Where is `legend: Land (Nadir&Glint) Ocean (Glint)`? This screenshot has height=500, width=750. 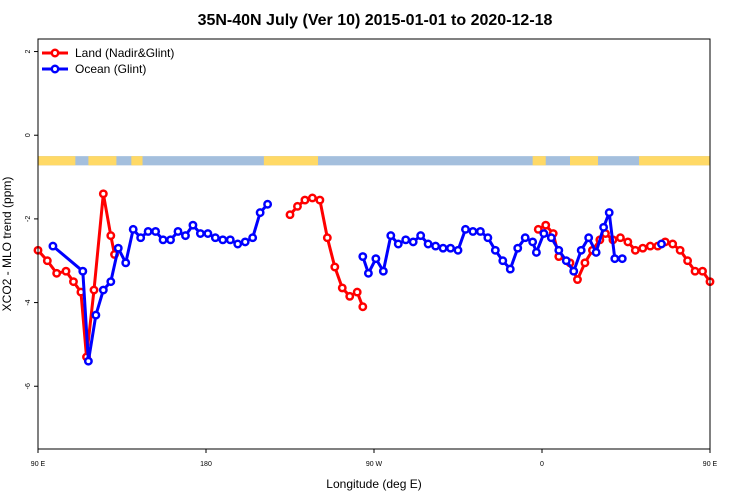 legend: Land (Nadir&Glint) Ocean (Glint) is located at coordinates (108, 61).